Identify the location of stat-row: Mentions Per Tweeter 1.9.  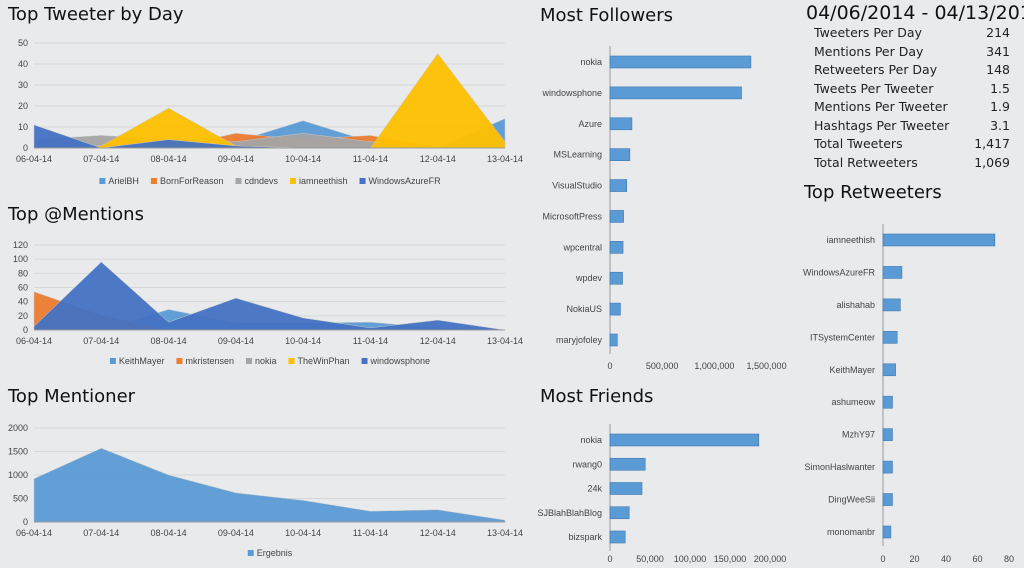
(912, 108).